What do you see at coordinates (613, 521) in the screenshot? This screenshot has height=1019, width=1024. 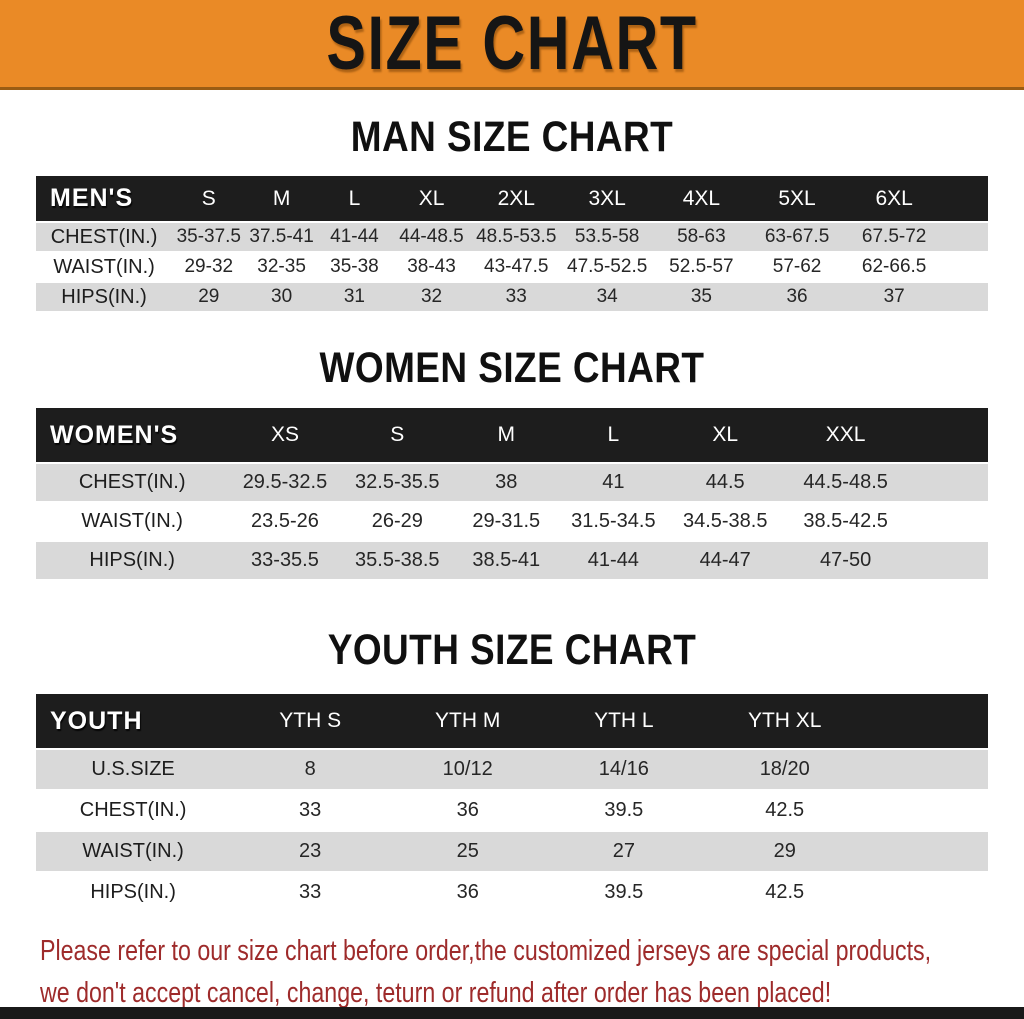 I see `size-cell: 31.5-34.5` at bounding box center [613, 521].